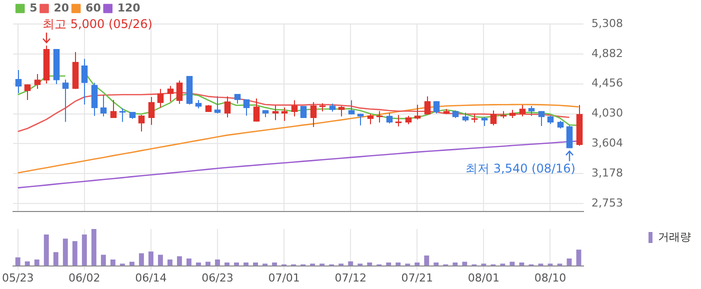 The width and height of the screenshot is (701, 289). What do you see at coordinates (129, 7) in the screenshot?
I see `legend-label: 120` at bounding box center [129, 7].